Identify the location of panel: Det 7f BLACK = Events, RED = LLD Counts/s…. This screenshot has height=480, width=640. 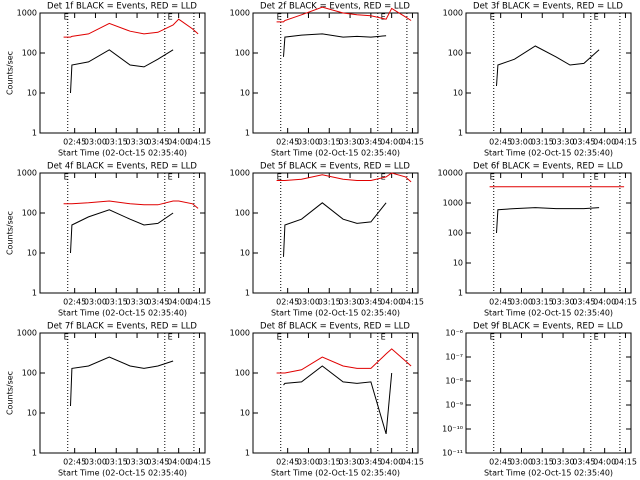
(108, 400).